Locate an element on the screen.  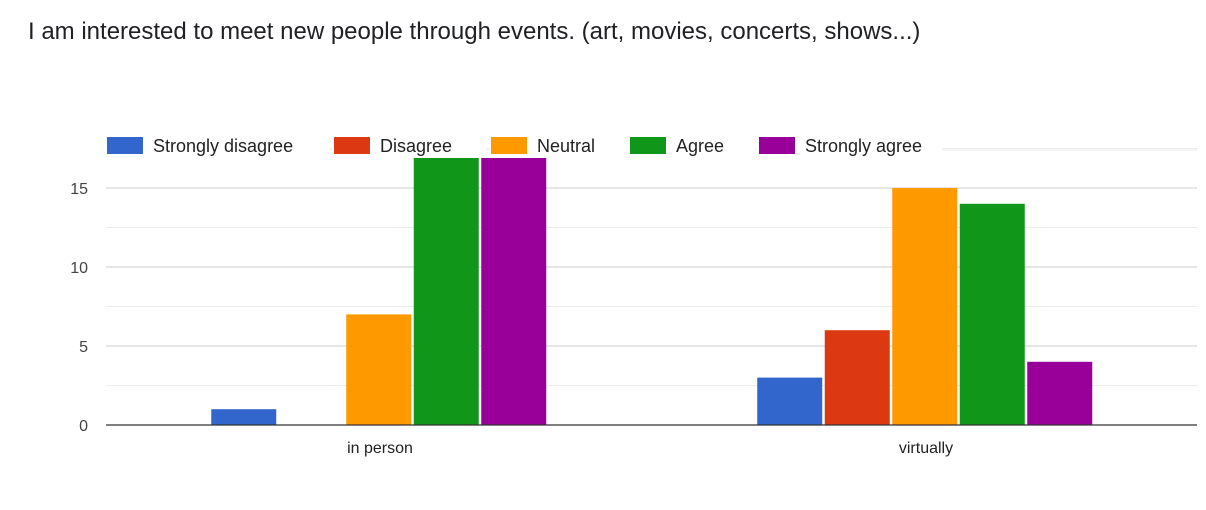
x-category-label: virtually is located at coordinates (926, 448).